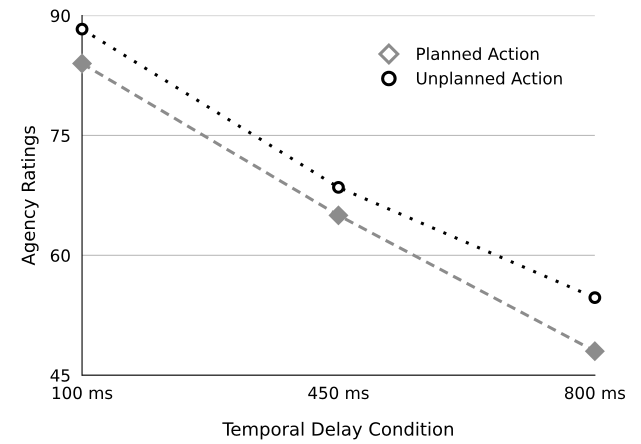 Image resolution: width=641 pixels, height=444 pixels. Describe the element at coordinates (60, 375) in the screenshot. I see `y-tick-label: 45` at that location.